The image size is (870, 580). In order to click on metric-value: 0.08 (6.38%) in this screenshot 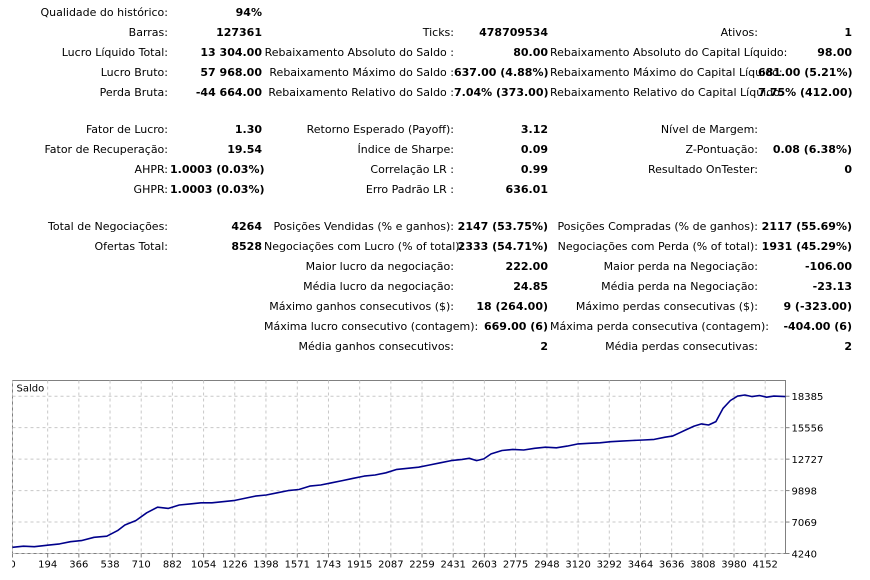, I will do `click(812, 149)`.